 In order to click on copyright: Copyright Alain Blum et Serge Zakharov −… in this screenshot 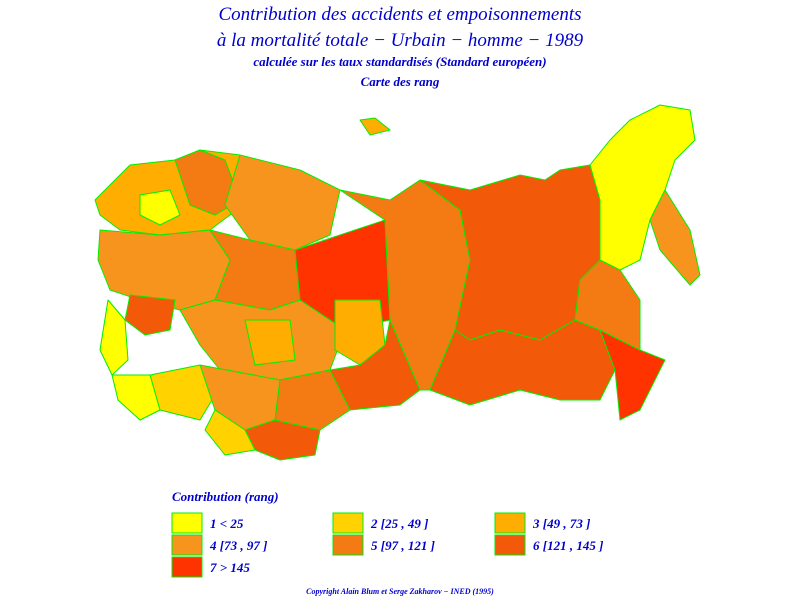, I will do `click(400, 591)`.